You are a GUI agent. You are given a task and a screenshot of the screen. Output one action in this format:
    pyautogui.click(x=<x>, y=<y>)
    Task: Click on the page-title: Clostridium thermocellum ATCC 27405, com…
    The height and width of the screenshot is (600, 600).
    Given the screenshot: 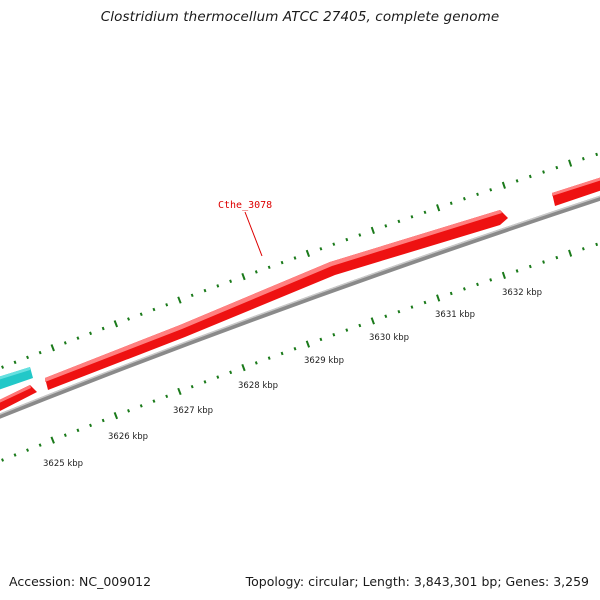 What is the action you would take?
    pyautogui.click(x=300, y=17)
    